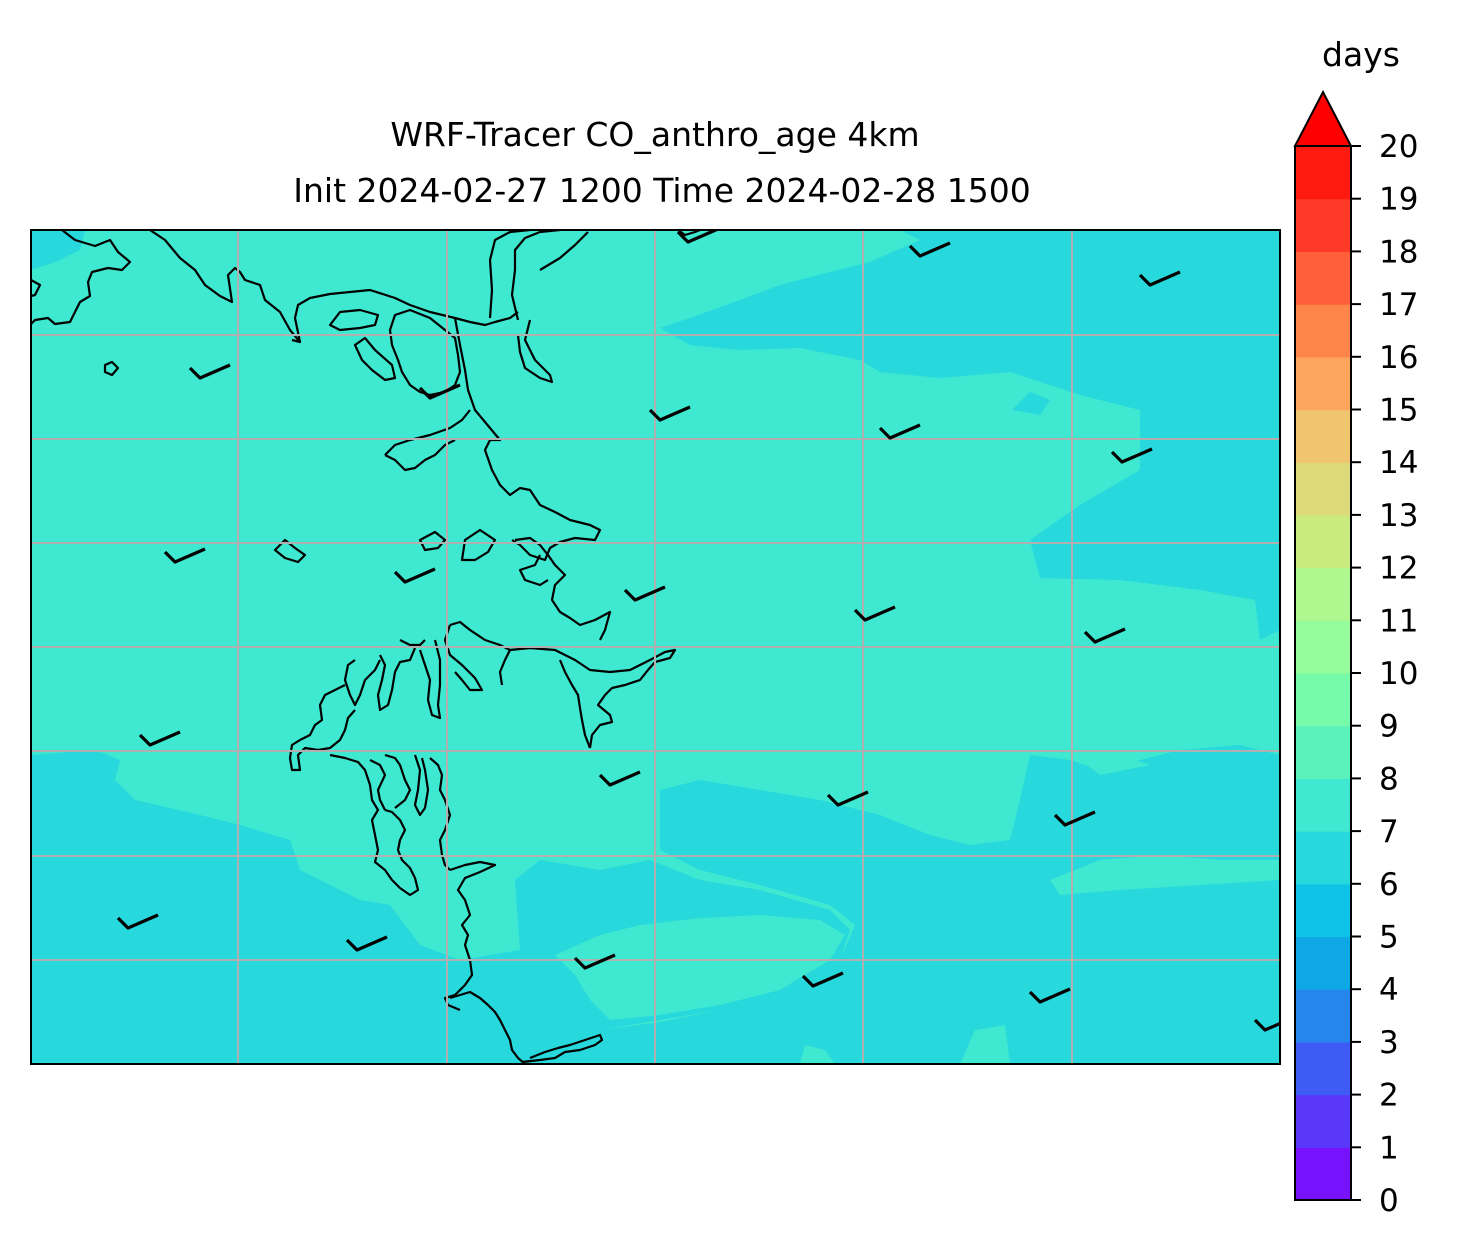 This screenshot has height=1260, width=1462. Describe the element at coordinates (654, 134) in the screenshot. I see `title-line-1: WRF-Tracer CO_anthro_age 4km` at that location.